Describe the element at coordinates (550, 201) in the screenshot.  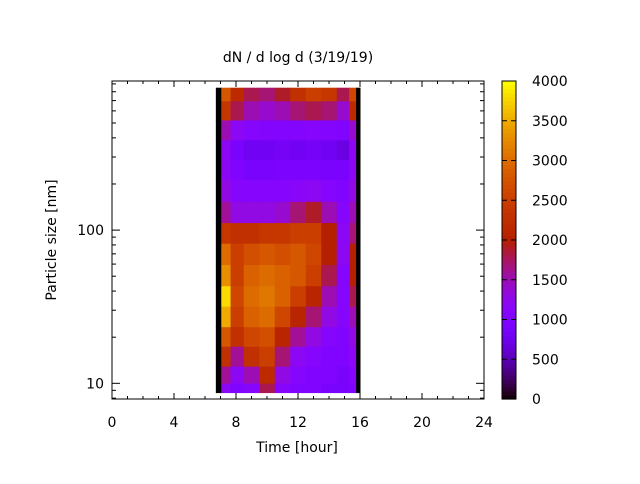
I see `colorbar-tick-label: 2500` at that location.